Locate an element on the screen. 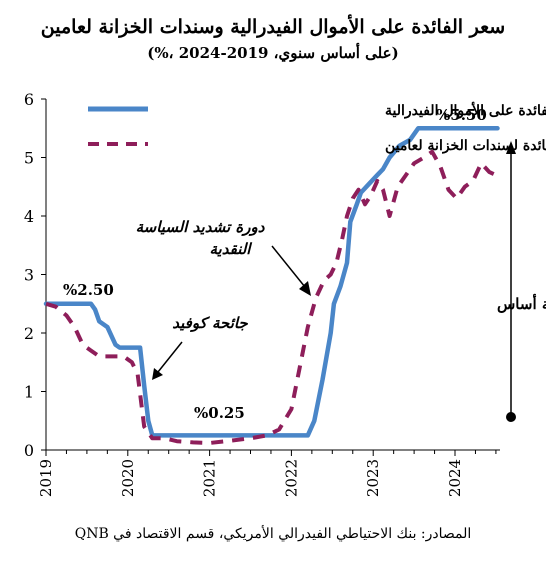 The width and height of the screenshot is (546, 565). y-tick-label: 3 is located at coordinates (29, 275).